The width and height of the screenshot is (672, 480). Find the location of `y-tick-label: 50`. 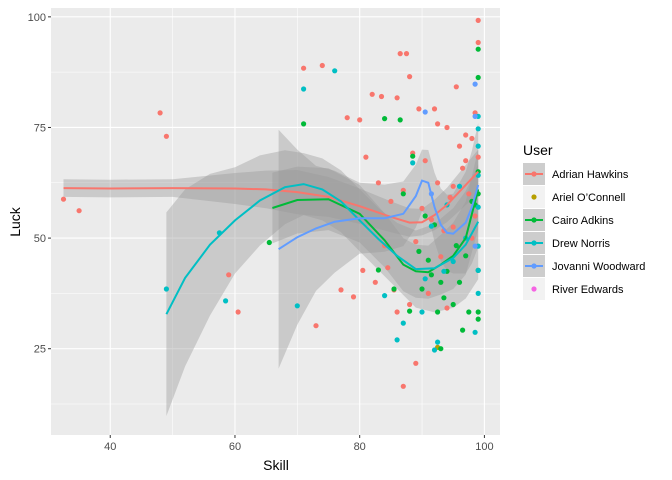

y-tick-label: 50 is located at coordinates (40, 239).